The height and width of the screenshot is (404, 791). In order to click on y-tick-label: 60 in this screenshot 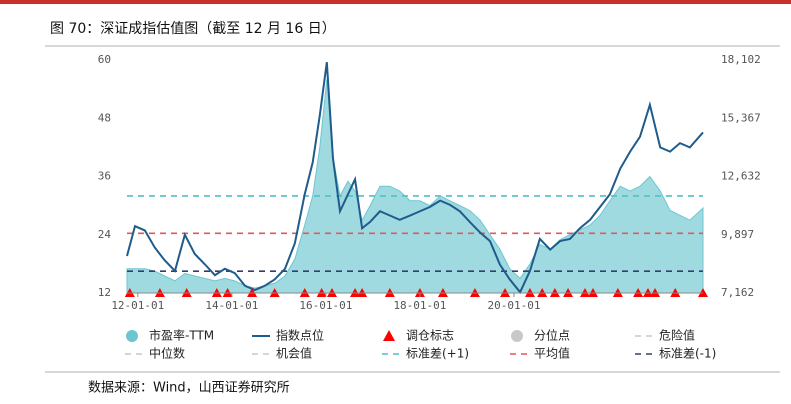, I will do `click(104, 59)`.